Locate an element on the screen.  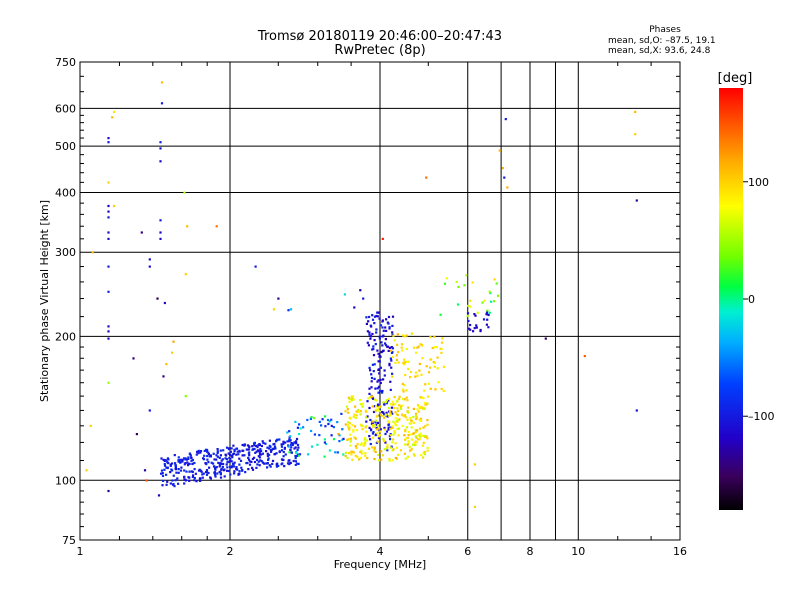
y-tick-label: 600 is located at coordinates (65, 108).